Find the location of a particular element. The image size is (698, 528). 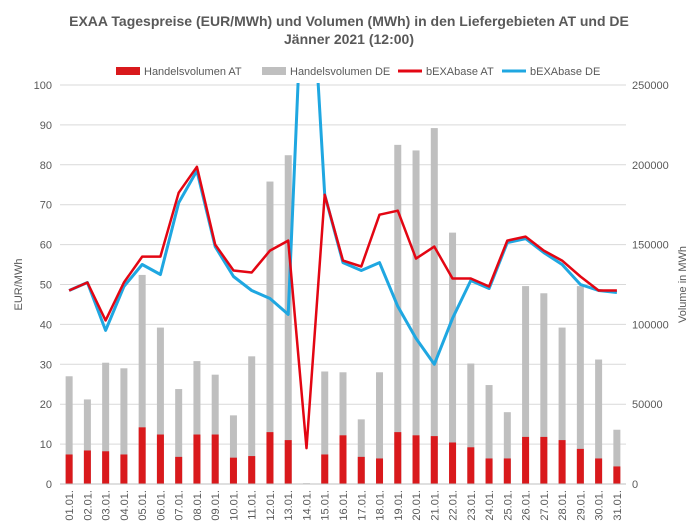

y-tick-label: 70 is located at coordinates (46, 206).